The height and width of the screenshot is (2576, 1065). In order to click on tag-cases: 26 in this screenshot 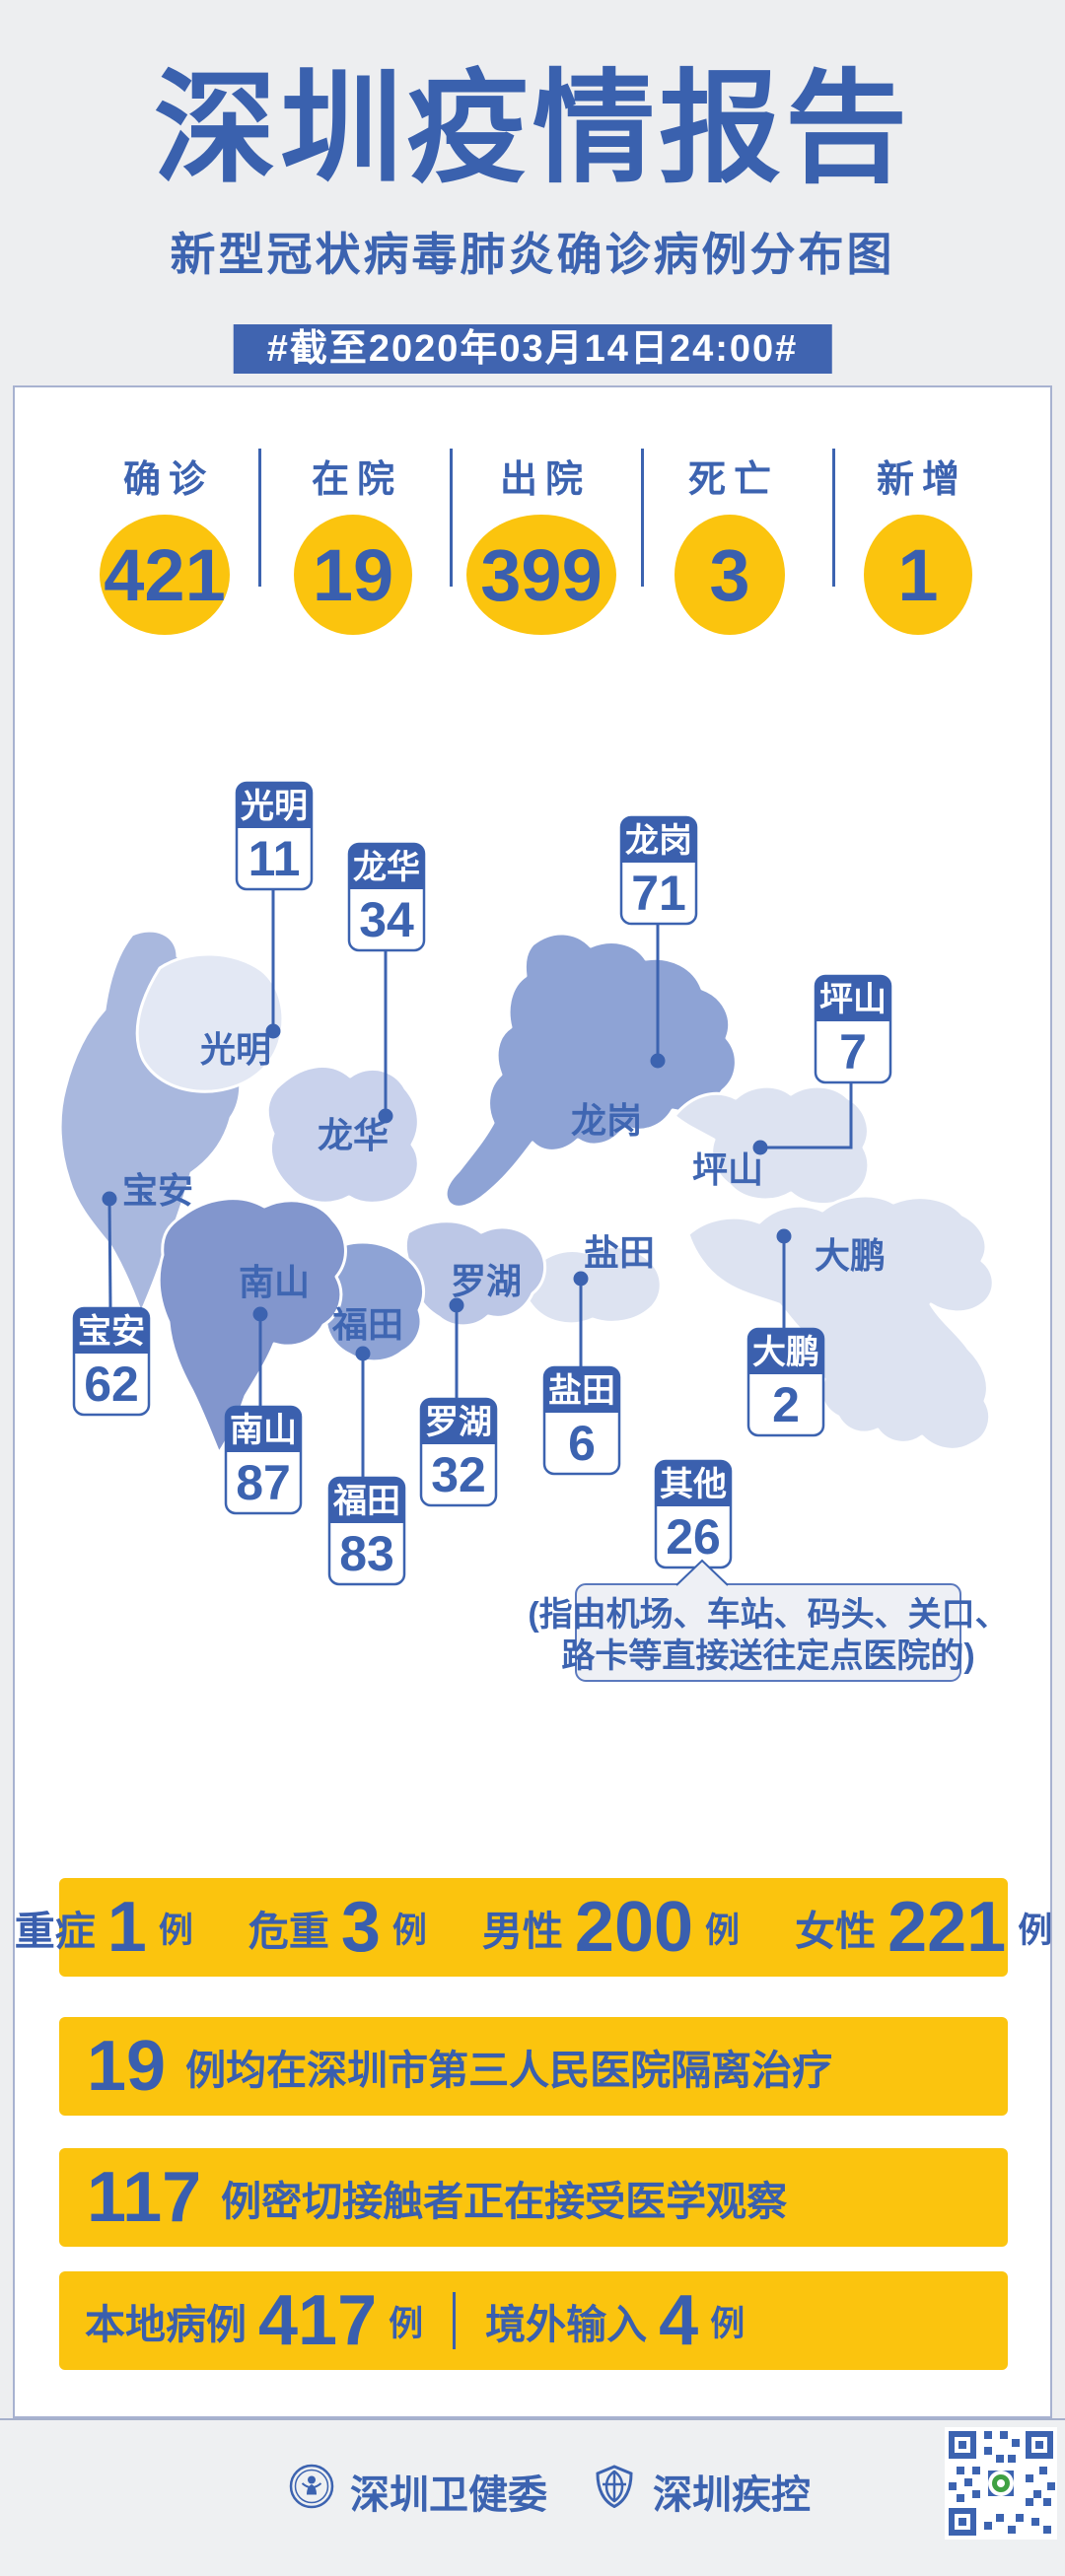, I will do `click(693, 1537)`.